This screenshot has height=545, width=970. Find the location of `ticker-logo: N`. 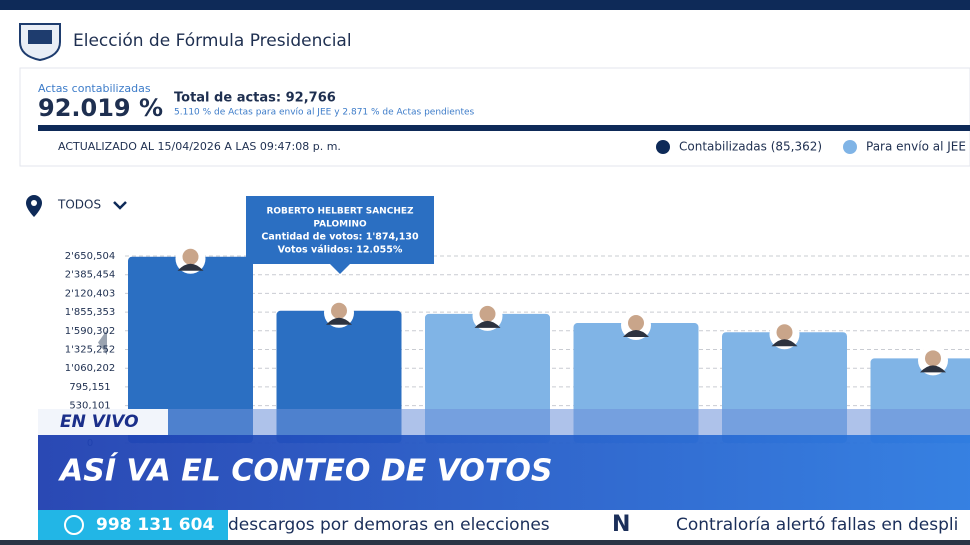

ticker-logo: N is located at coordinates (621, 524).